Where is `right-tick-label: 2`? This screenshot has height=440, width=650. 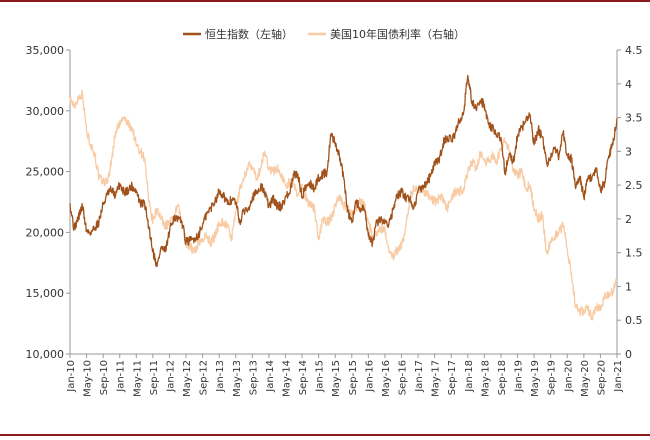
right-tick-label: 2 is located at coordinates (628, 219).